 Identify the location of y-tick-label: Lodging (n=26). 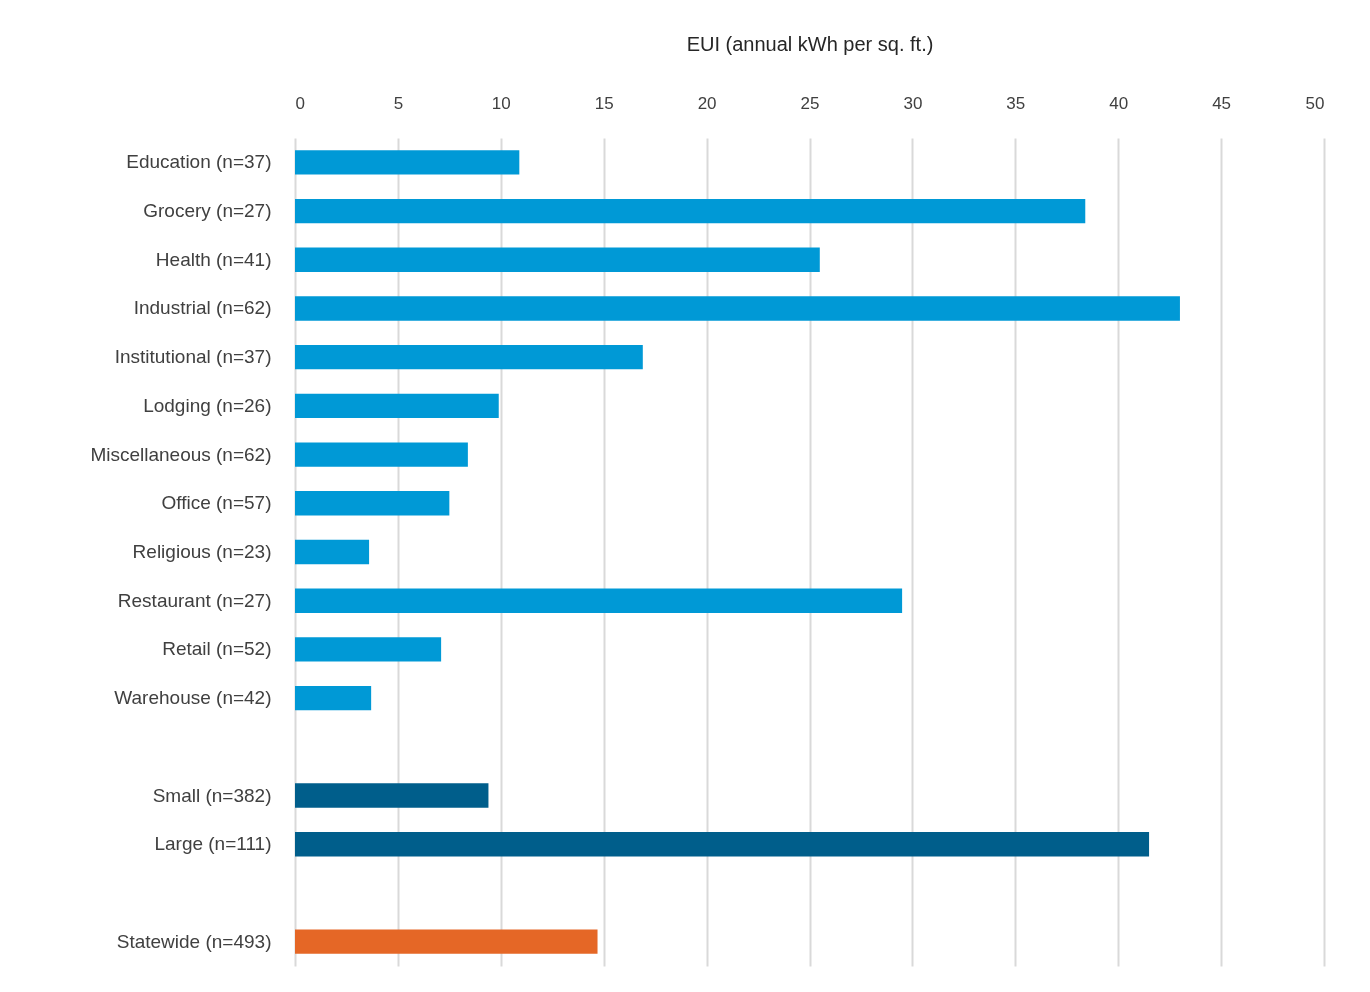
(207, 405).